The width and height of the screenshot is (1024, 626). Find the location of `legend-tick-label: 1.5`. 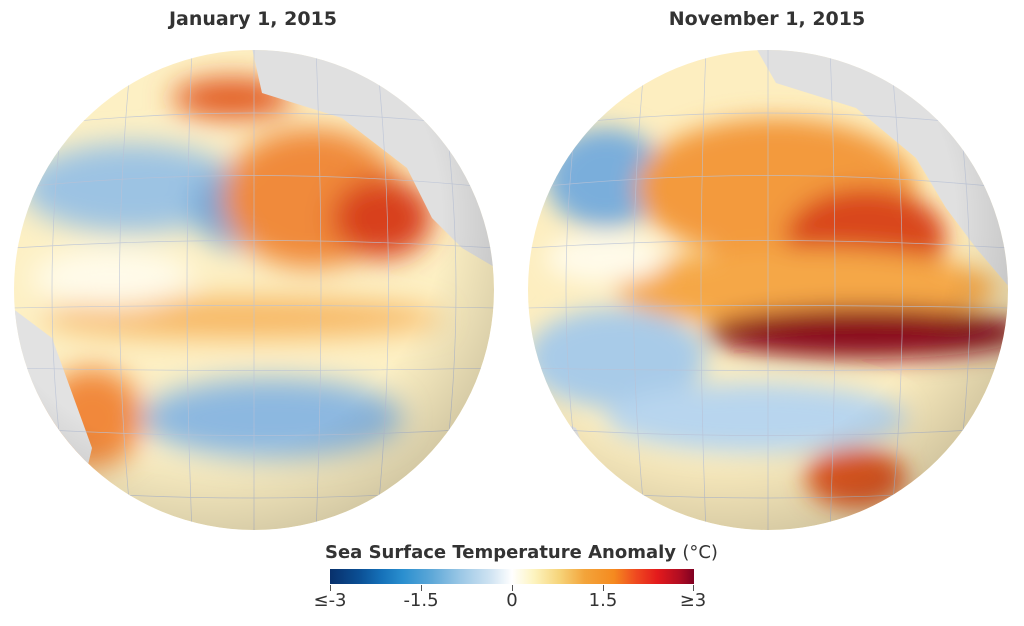

legend-tick-label: 1.5 is located at coordinates (603, 600).